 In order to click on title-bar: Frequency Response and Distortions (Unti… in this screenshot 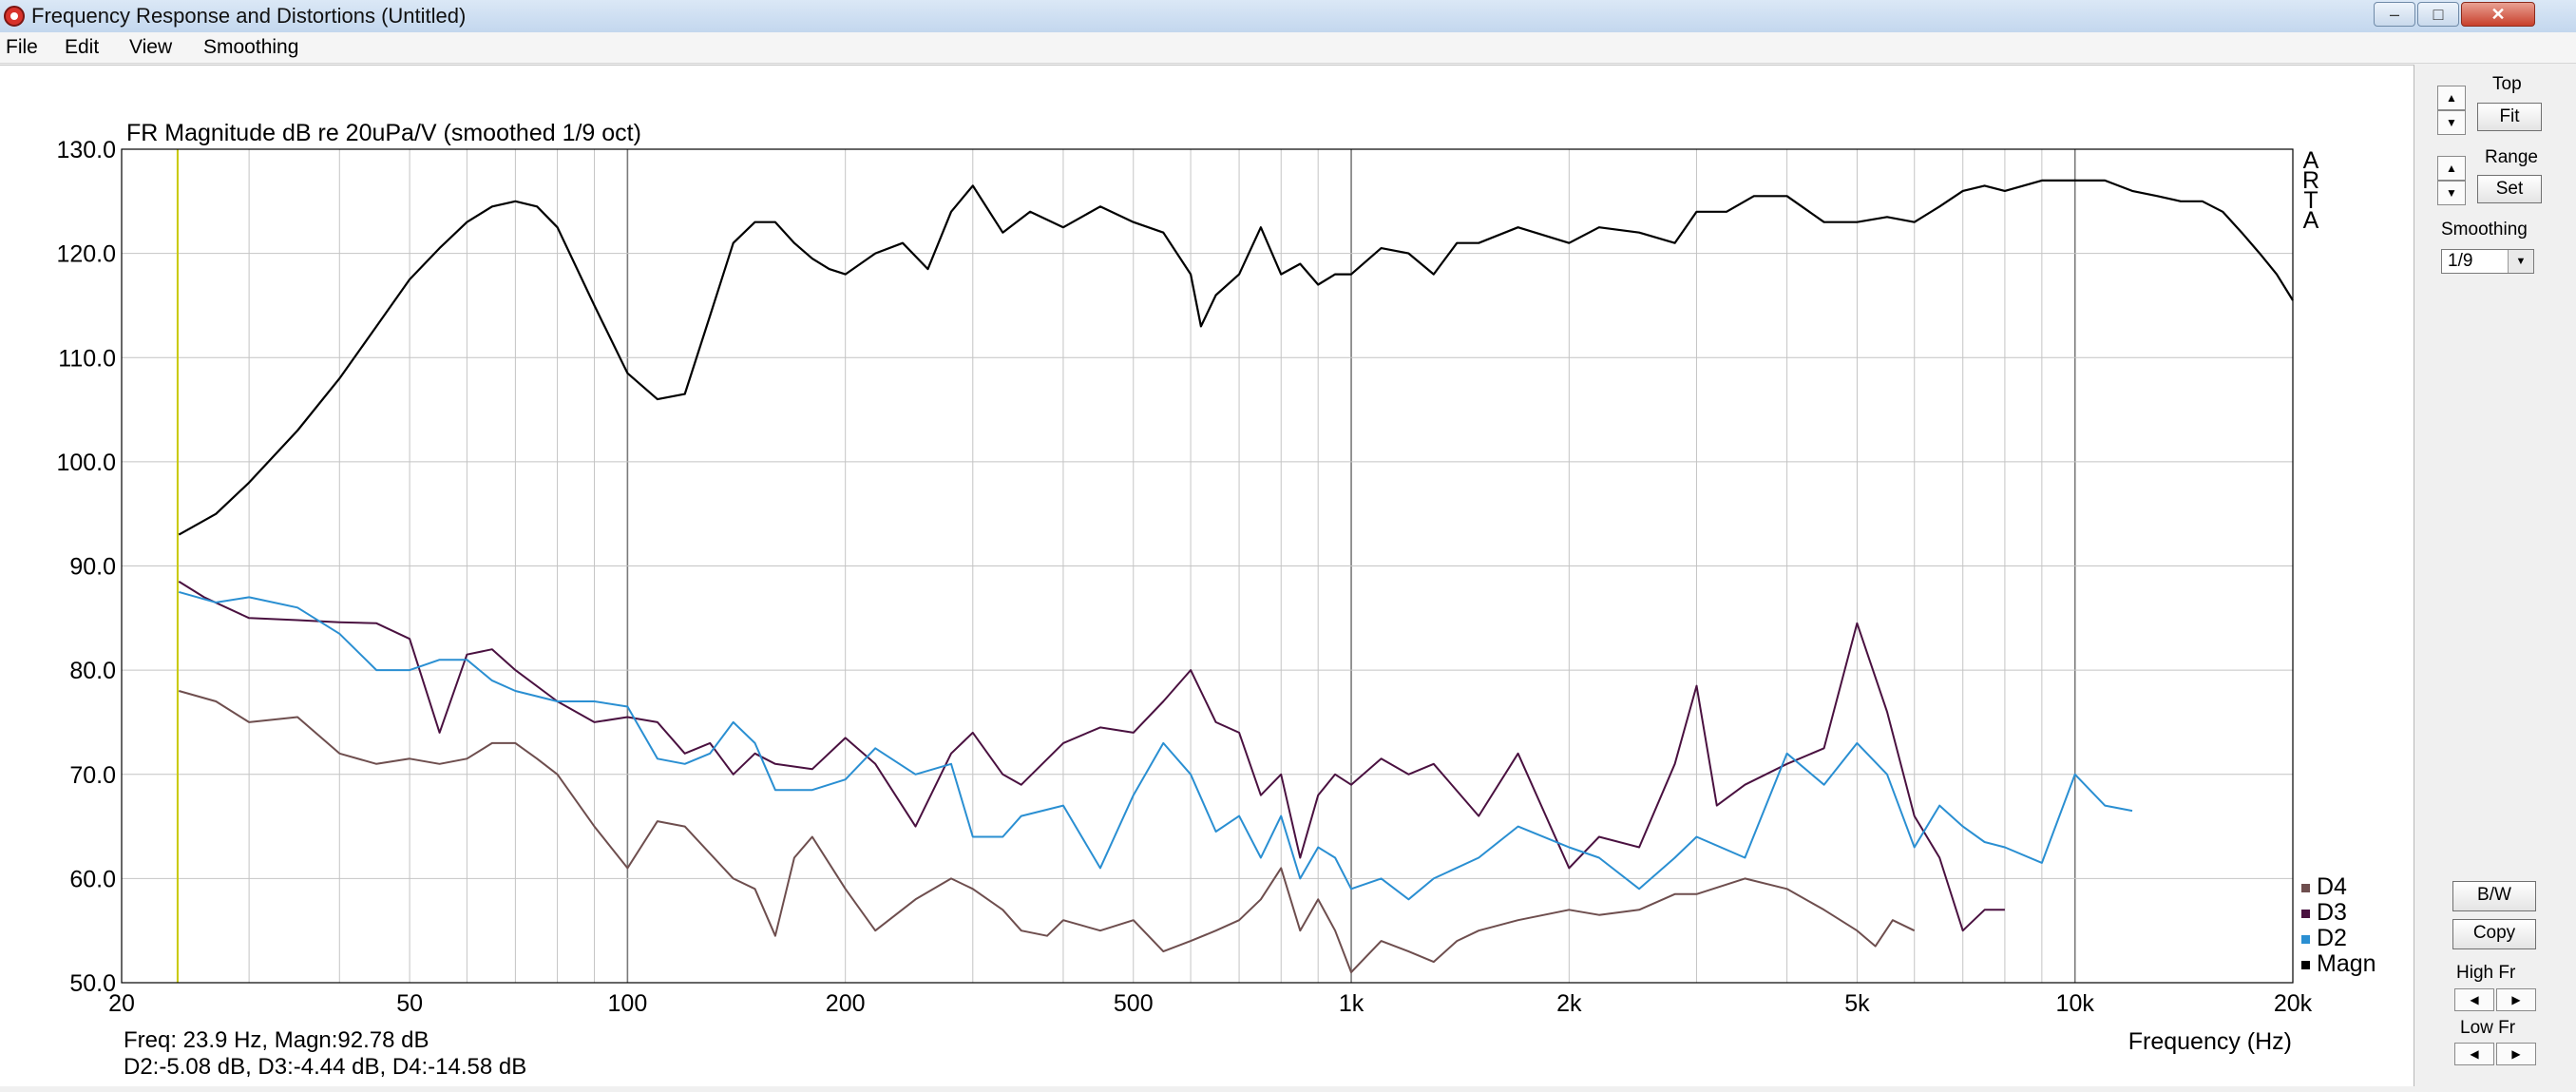, I will do `click(1288, 16)`.